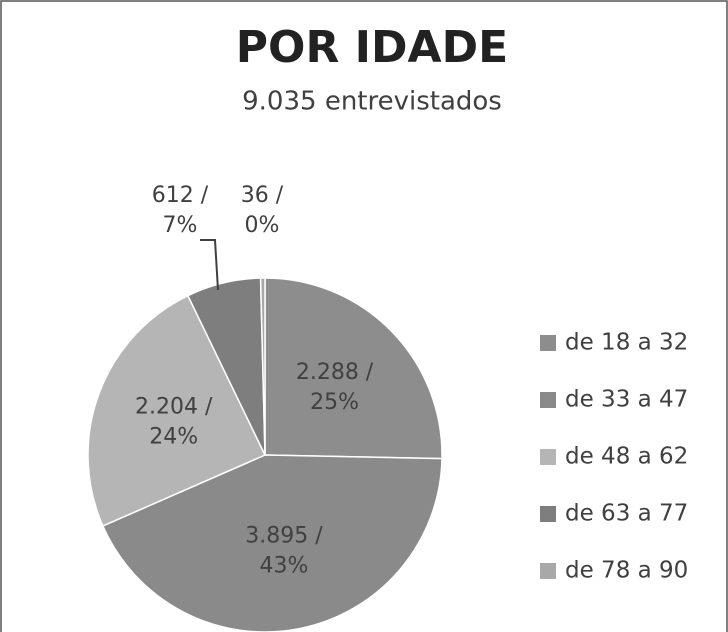 The height and width of the screenshot is (632, 728). I want to click on legend-label: de 33 a 47, so click(626, 400).